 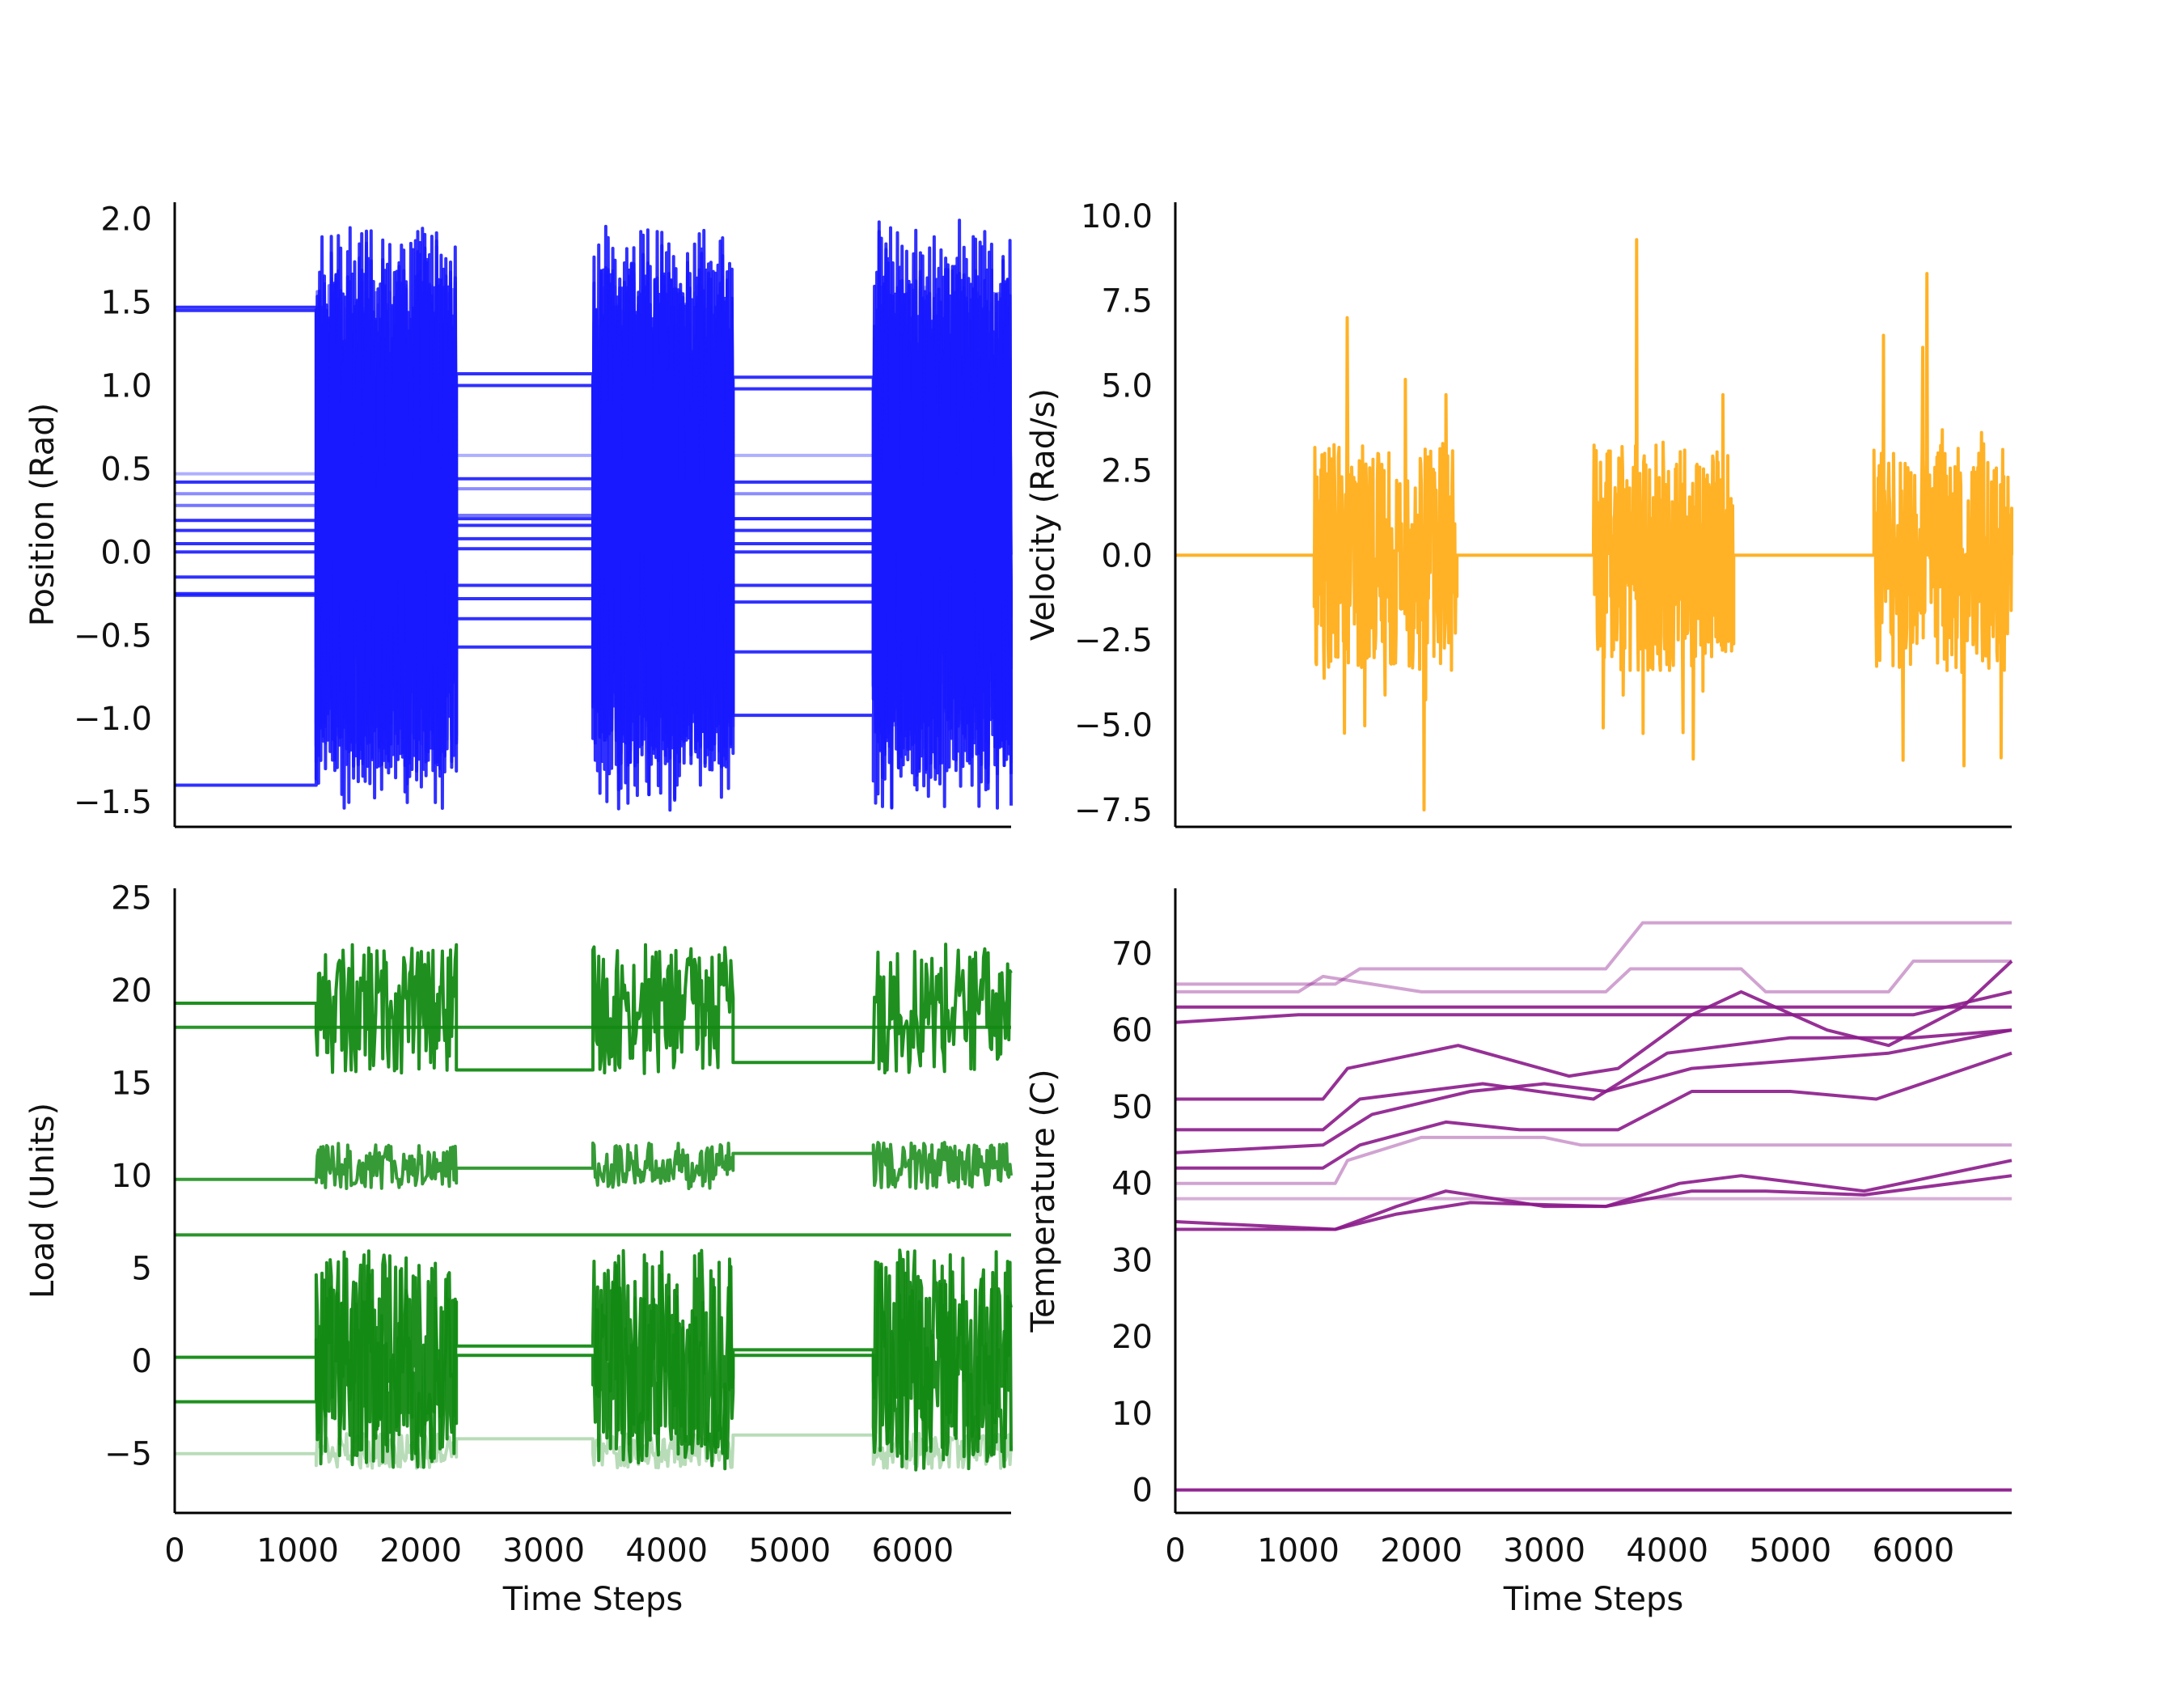 I want to click on temperature-ytick-label: 10, so click(x=1132, y=1414).